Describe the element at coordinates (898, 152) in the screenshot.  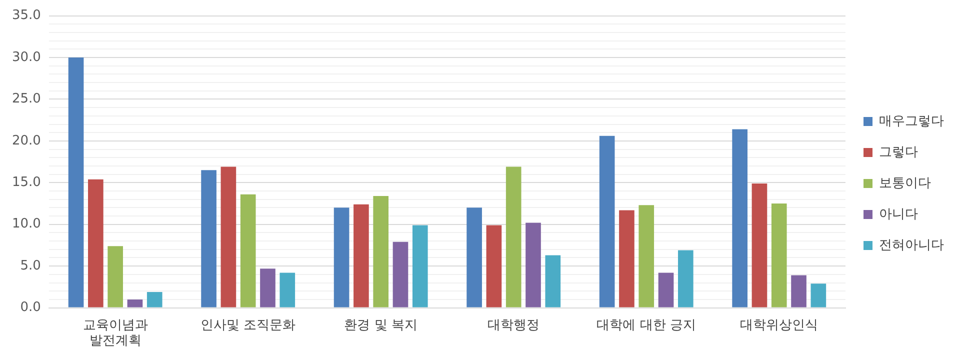
I see `legend-label: 그렇다` at that location.